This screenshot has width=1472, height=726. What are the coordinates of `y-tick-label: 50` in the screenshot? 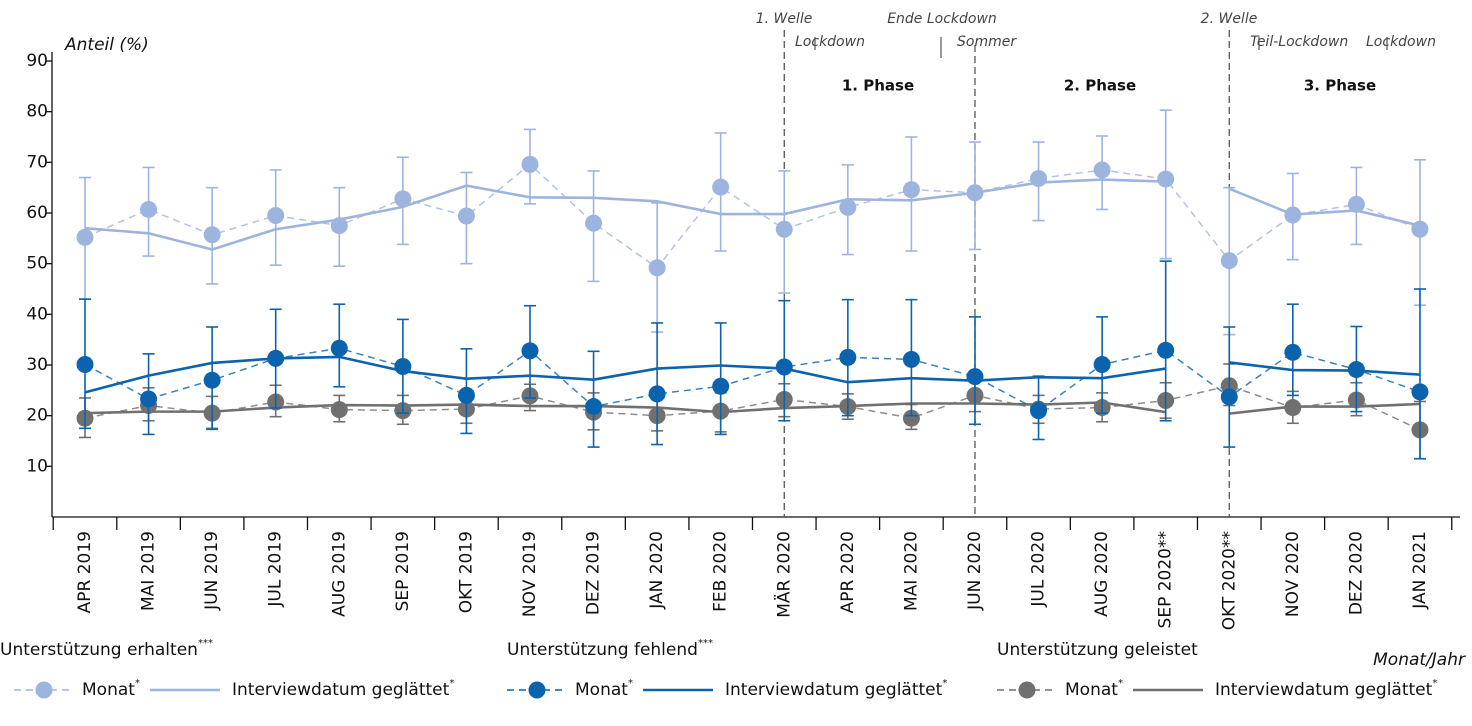 It's located at (37, 264).